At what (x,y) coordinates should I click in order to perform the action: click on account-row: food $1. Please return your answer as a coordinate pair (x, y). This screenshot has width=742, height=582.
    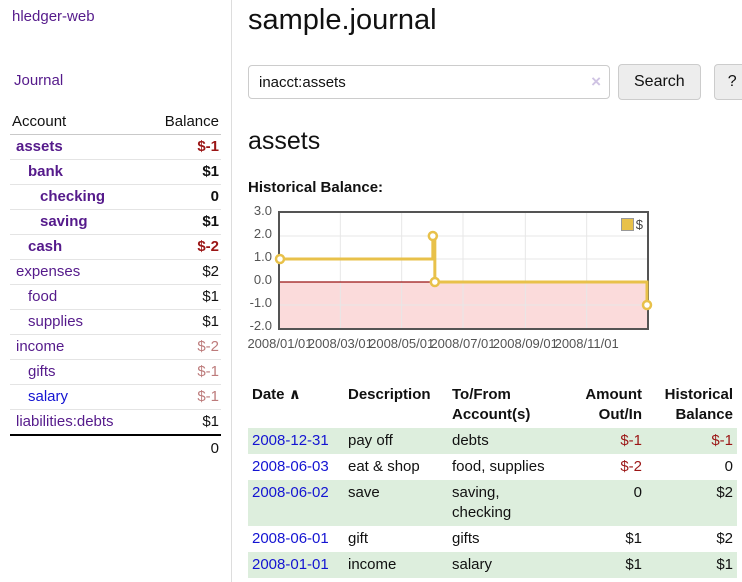
    Looking at the image, I should click on (115, 297).